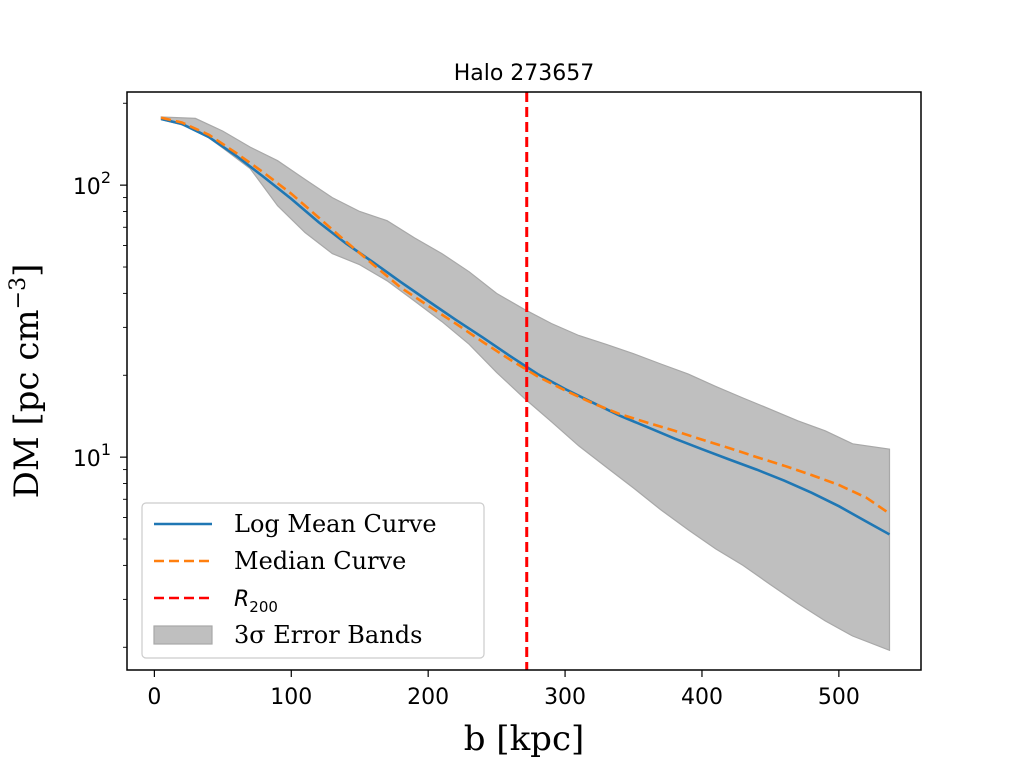 The image size is (1024, 768). I want to click on legend-item: Median Curve, so click(280, 561).